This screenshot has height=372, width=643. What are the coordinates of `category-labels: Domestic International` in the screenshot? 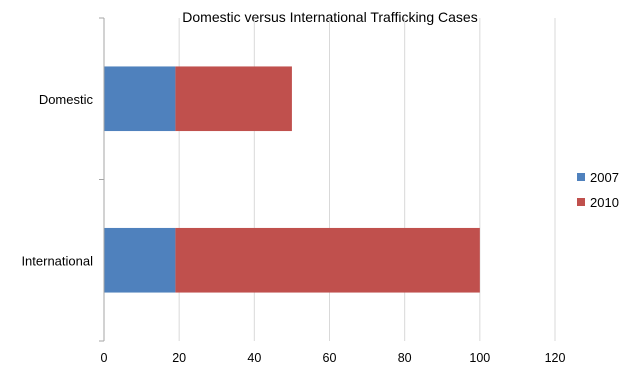 It's located at (57, 180).